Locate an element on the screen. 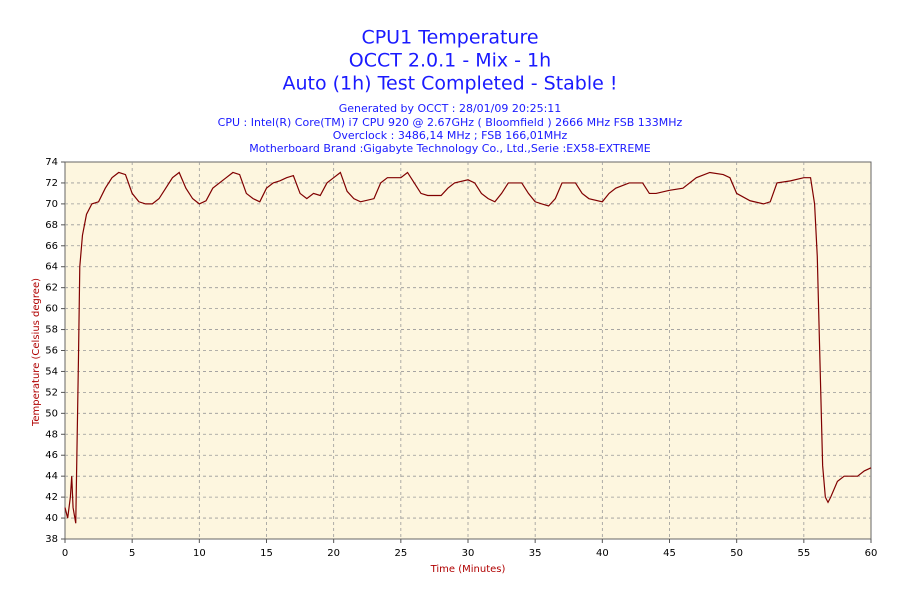 The height and width of the screenshot is (600, 900). y-tick-label: 60 is located at coordinates (51, 309).